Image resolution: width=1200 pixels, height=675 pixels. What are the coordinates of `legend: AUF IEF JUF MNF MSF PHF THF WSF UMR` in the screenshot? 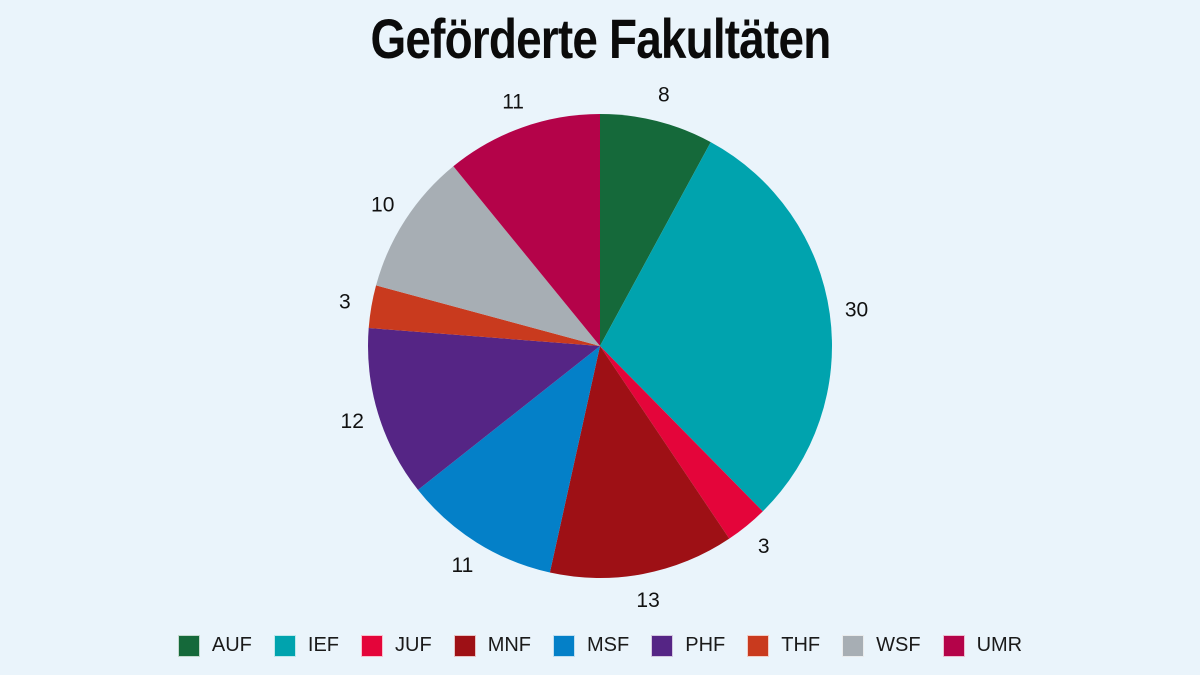 It's located at (600, 645).